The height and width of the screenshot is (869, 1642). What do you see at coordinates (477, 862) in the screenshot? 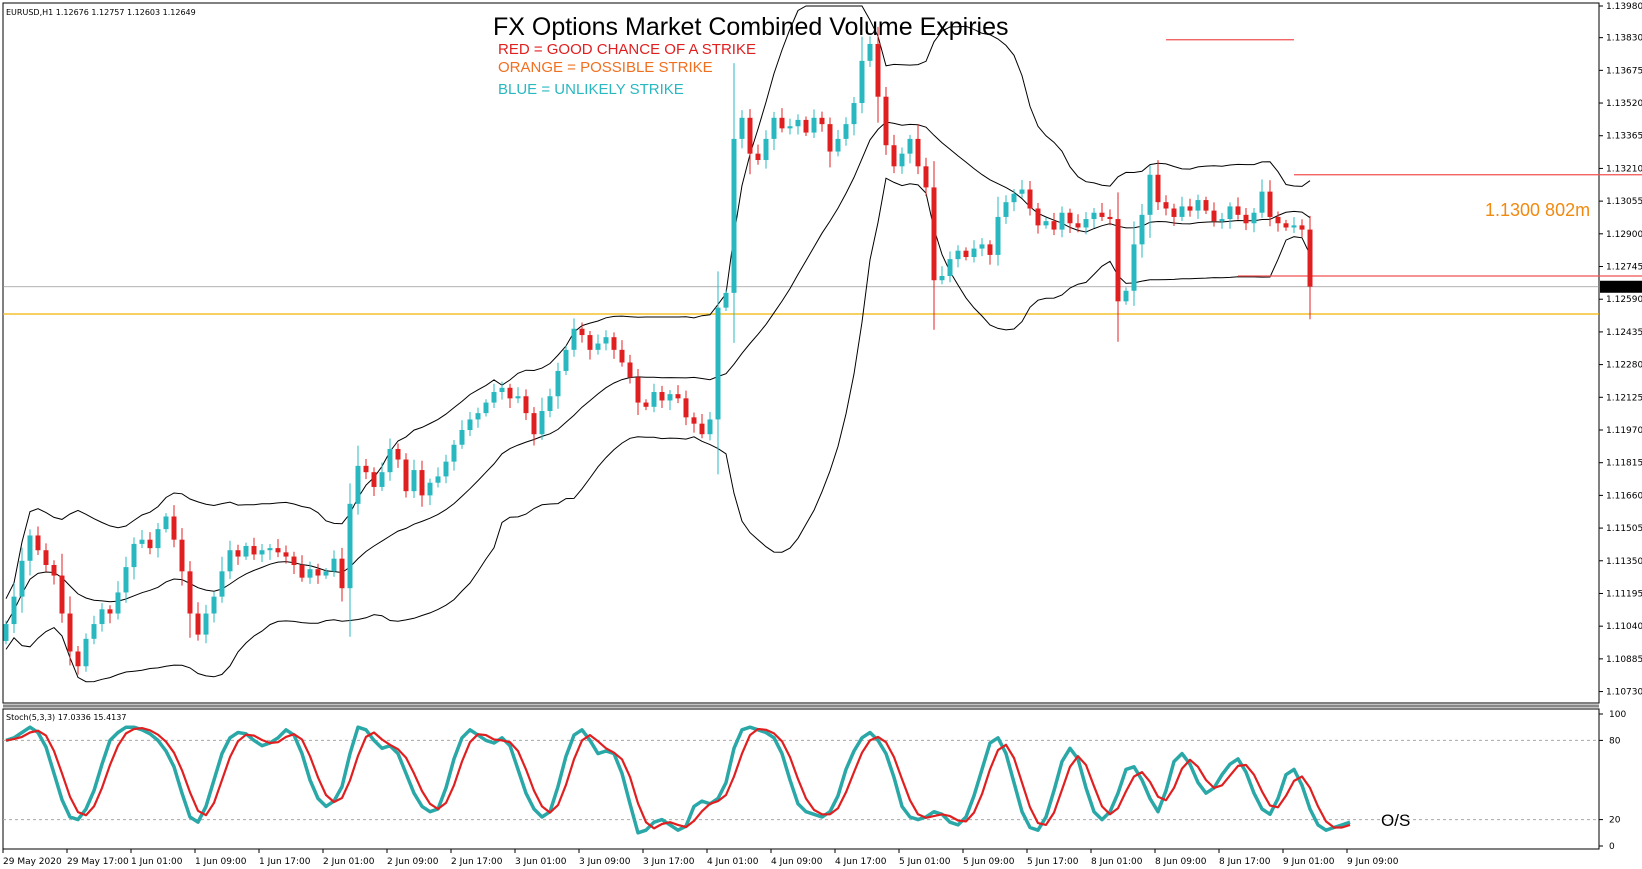
I see `time-tick-label: 2 Jun 17:00` at bounding box center [477, 862].